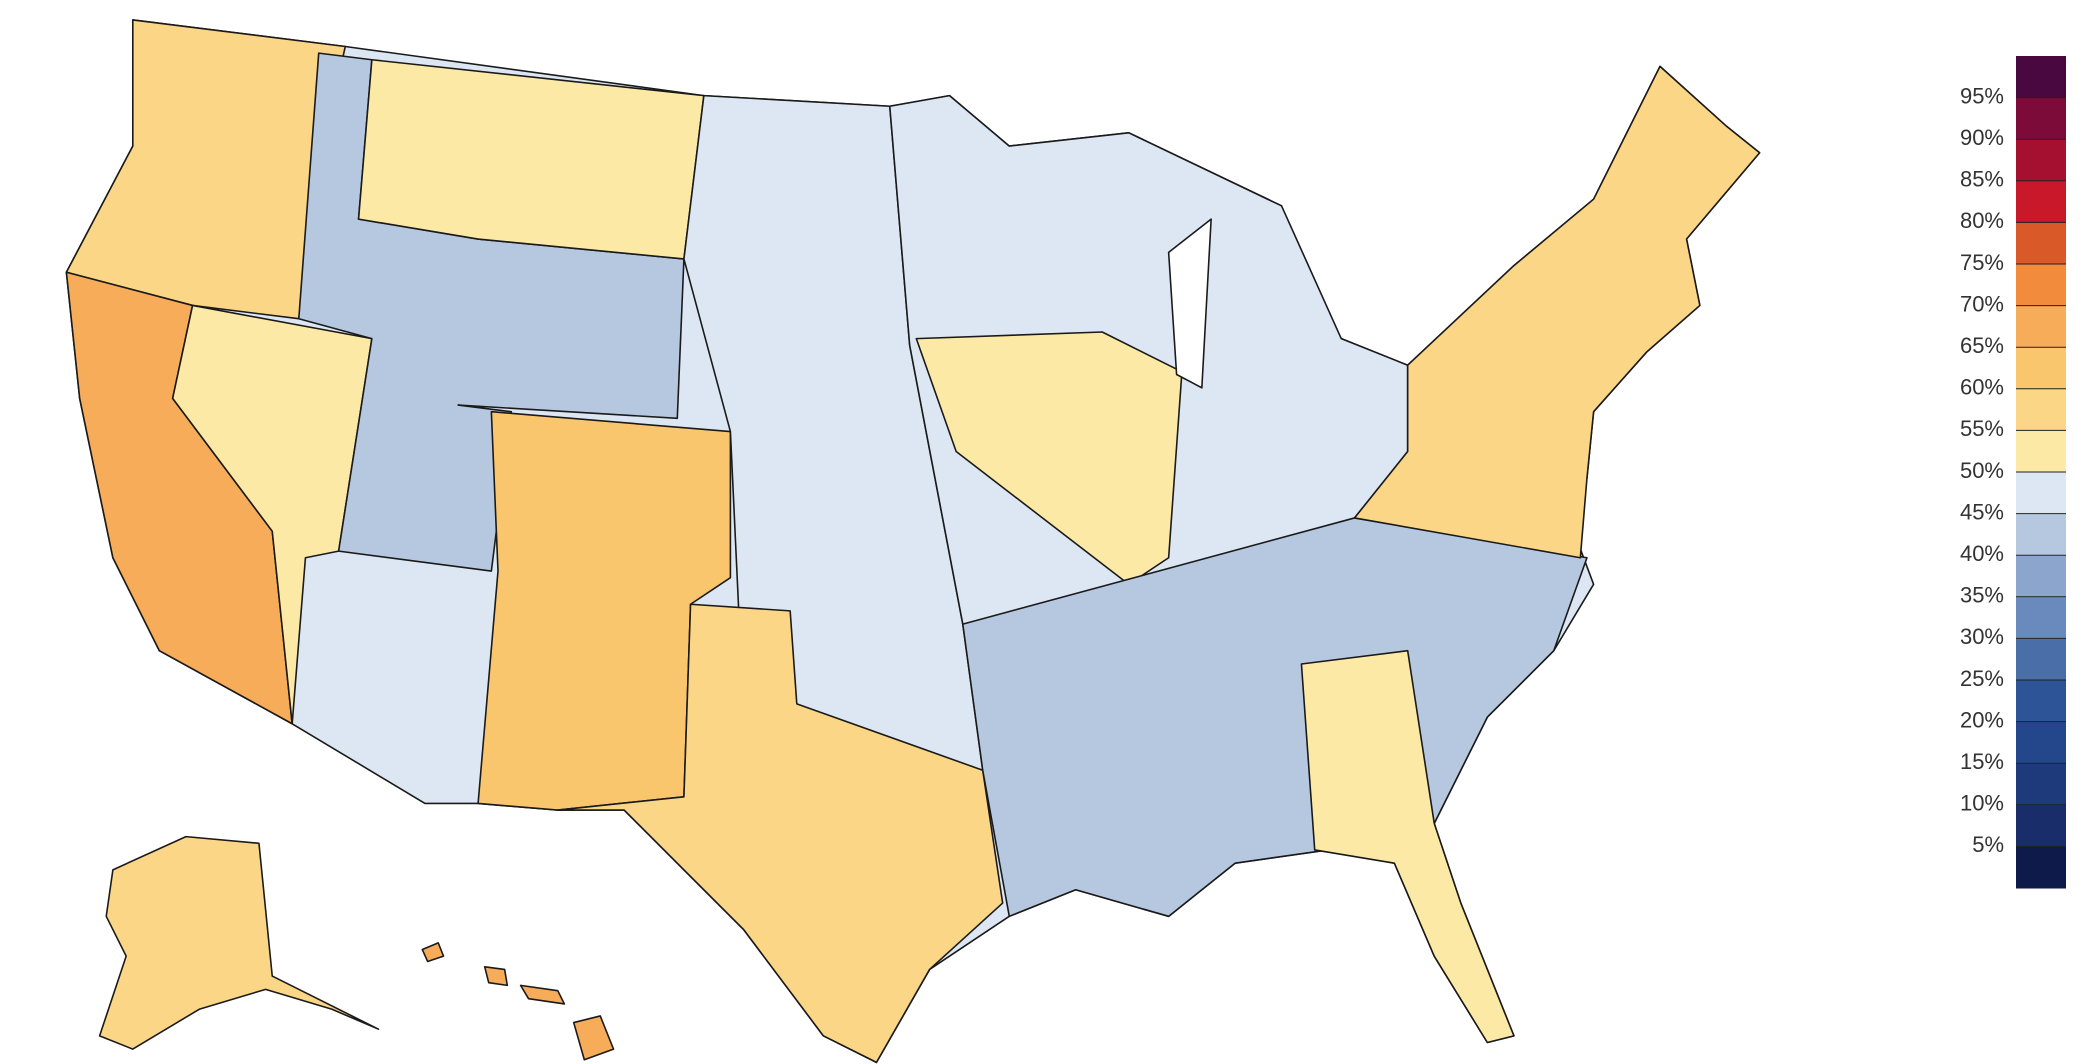  What do you see at coordinates (1982, 636) in the screenshot?
I see `tick-label: 30%` at bounding box center [1982, 636].